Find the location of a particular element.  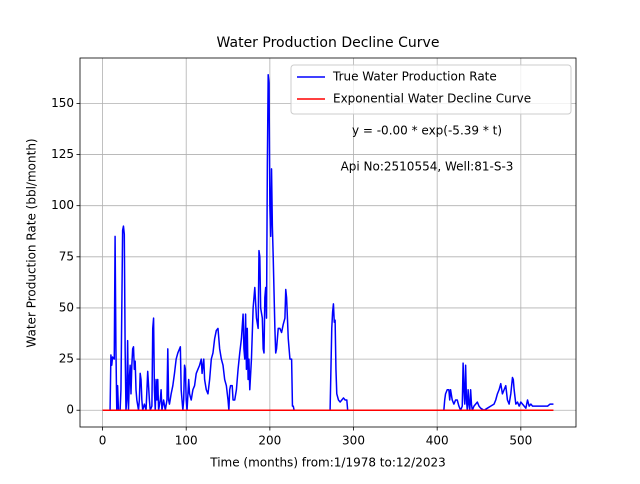

y-tick-label: 0 is located at coordinates (70, 410).